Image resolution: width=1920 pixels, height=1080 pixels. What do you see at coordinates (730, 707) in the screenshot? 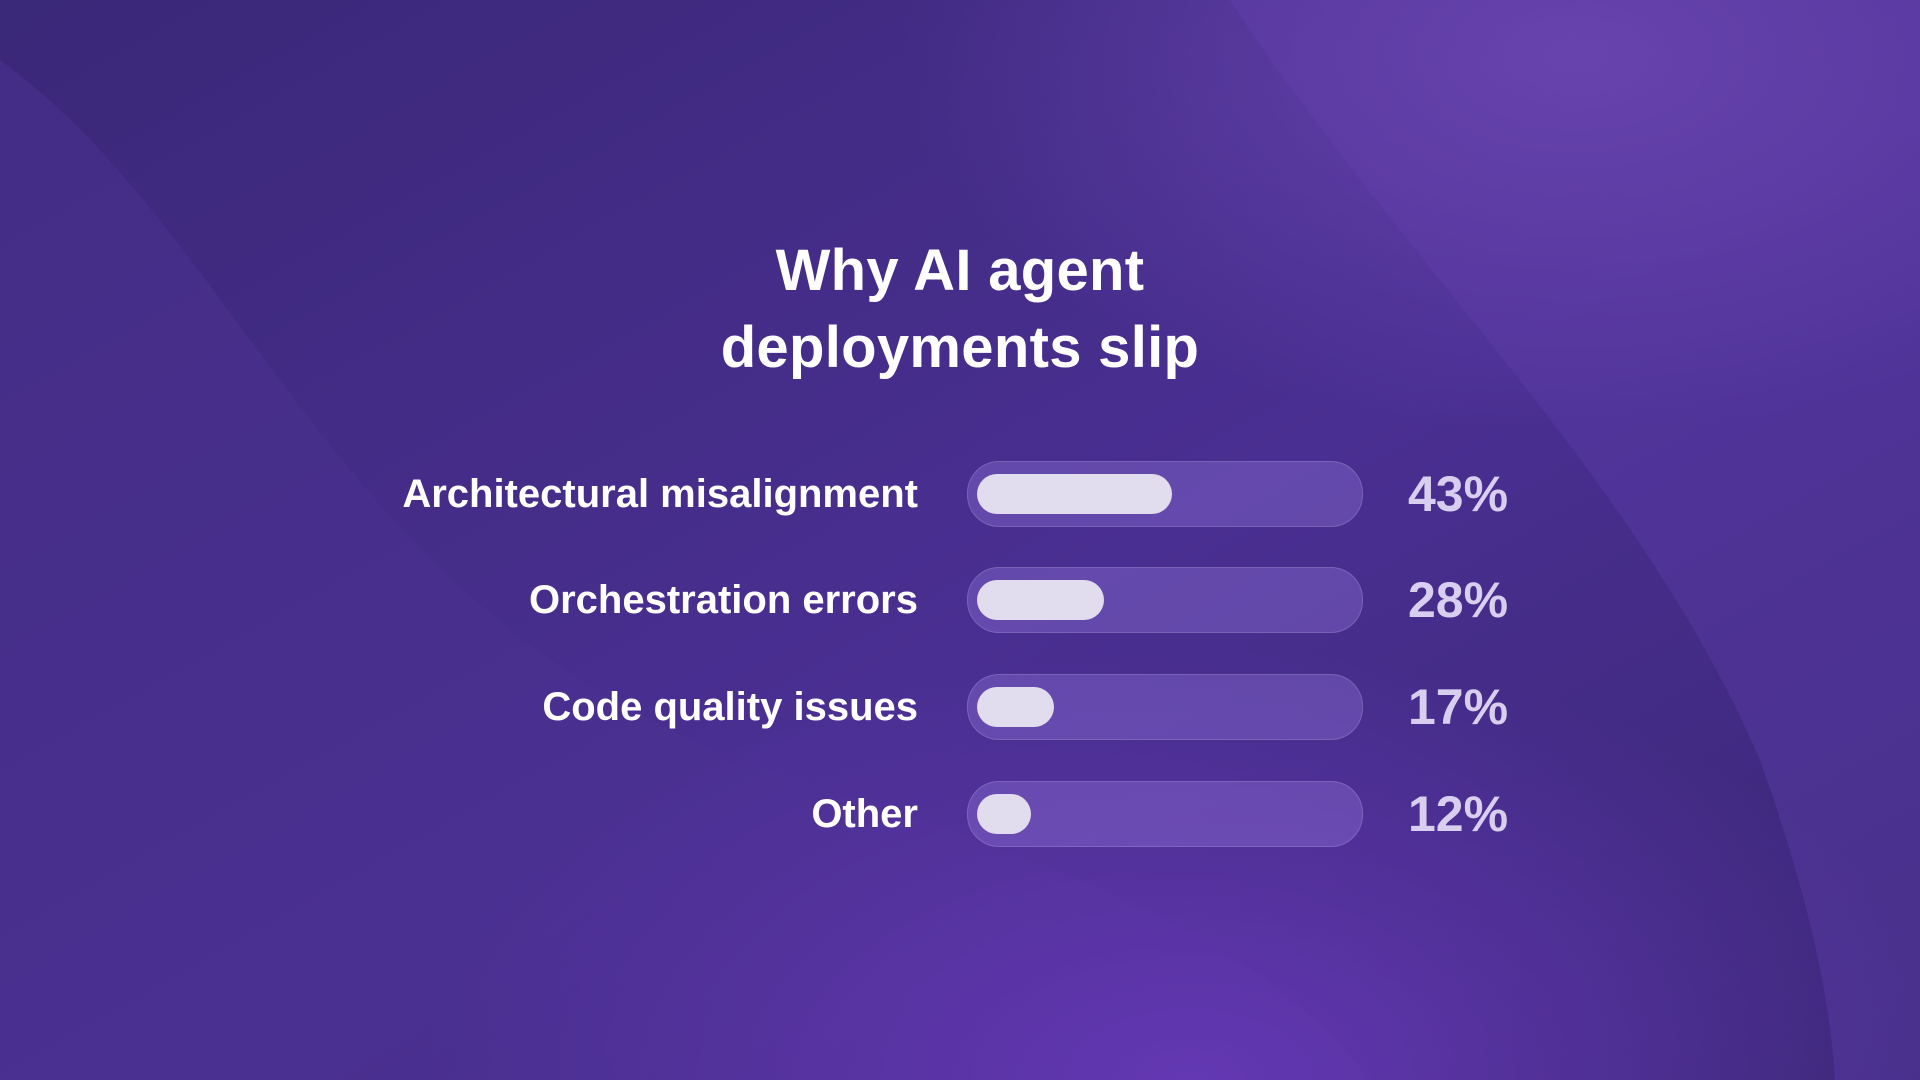
I see `bar-category-label: Code quality issues` at bounding box center [730, 707].